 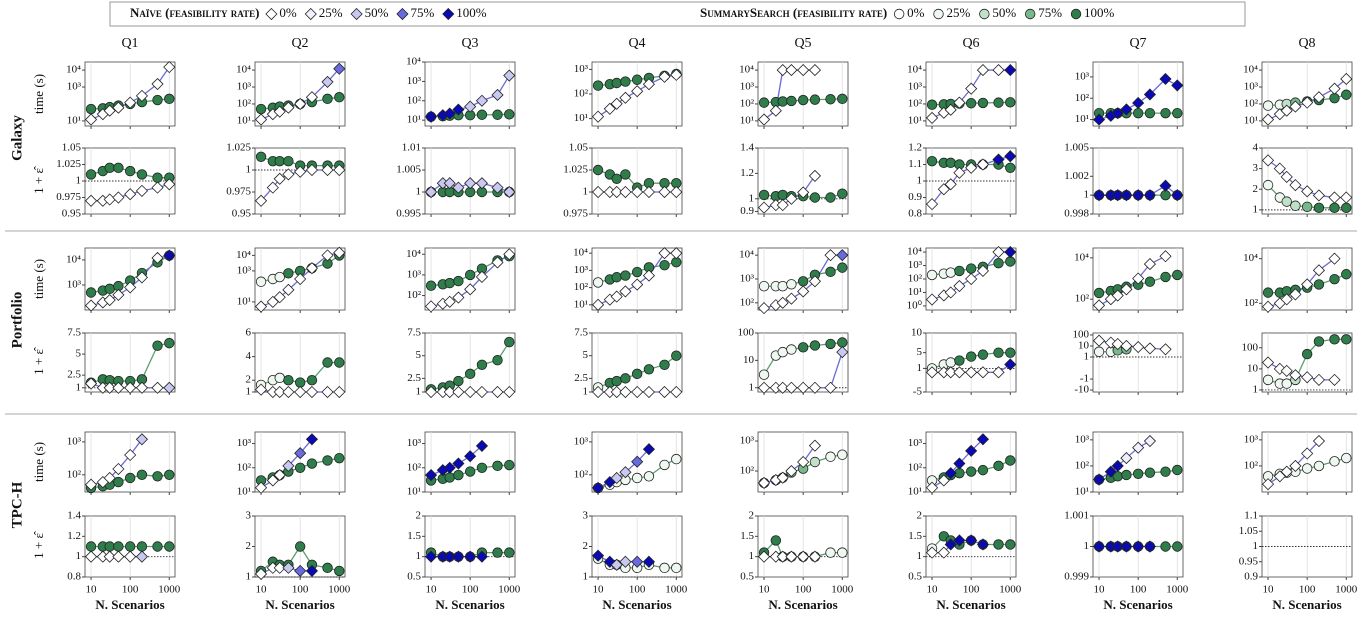 I want to click on legend-label: 100%, so click(x=471, y=12).